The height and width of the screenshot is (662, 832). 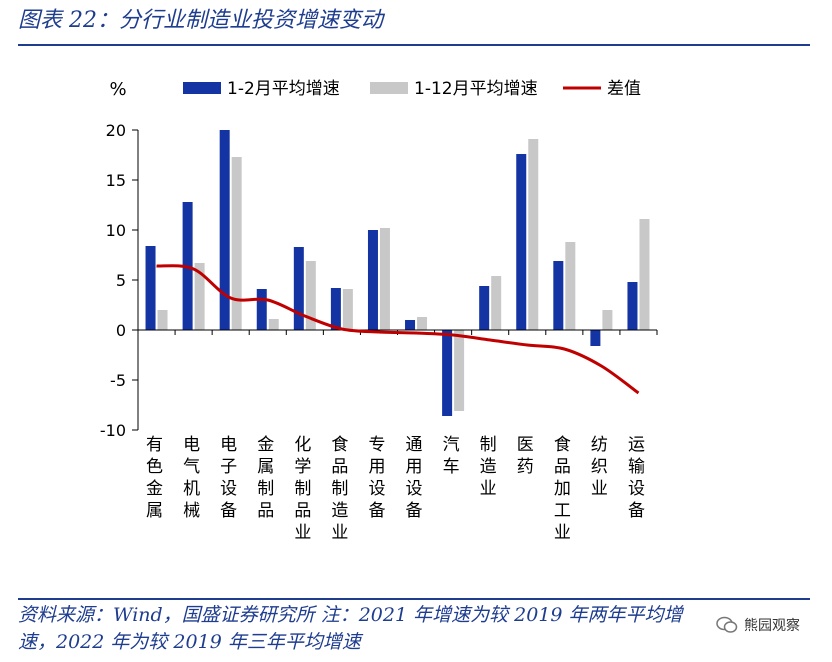 I want to click on category-label: 制造业, so click(x=488, y=467).